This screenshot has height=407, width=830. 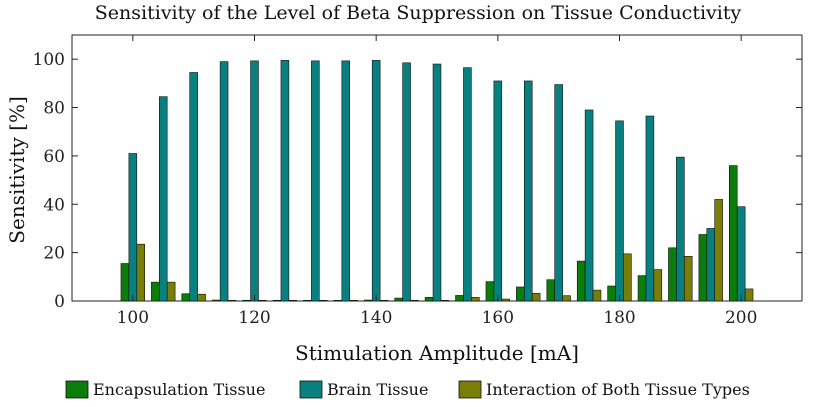 I want to click on y-tick-label: 20, so click(x=54, y=254).